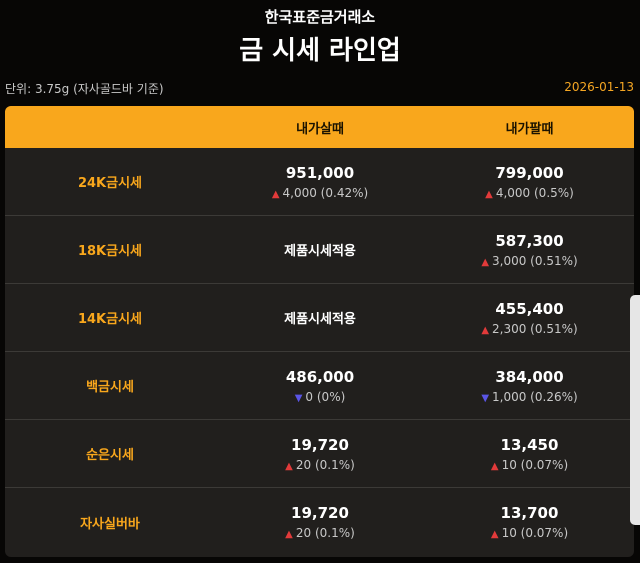 This screenshot has width=640, height=563. What do you see at coordinates (320, 17) in the screenshot?
I see `company-name: 한국표준금거래소` at bounding box center [320, 17].